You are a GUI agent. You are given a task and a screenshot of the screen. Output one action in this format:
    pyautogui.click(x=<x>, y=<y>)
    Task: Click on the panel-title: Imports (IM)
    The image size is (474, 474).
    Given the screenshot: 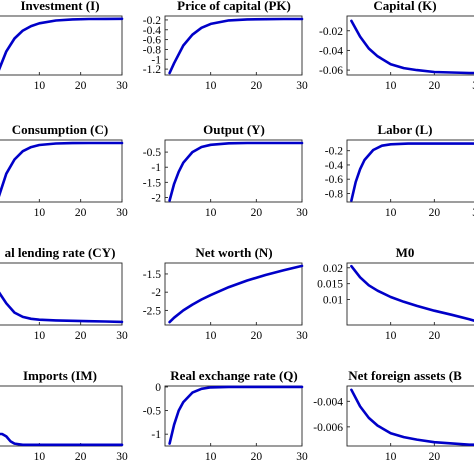 What is the action you would take?
    pyautogui.click(x=60, y=375)
    